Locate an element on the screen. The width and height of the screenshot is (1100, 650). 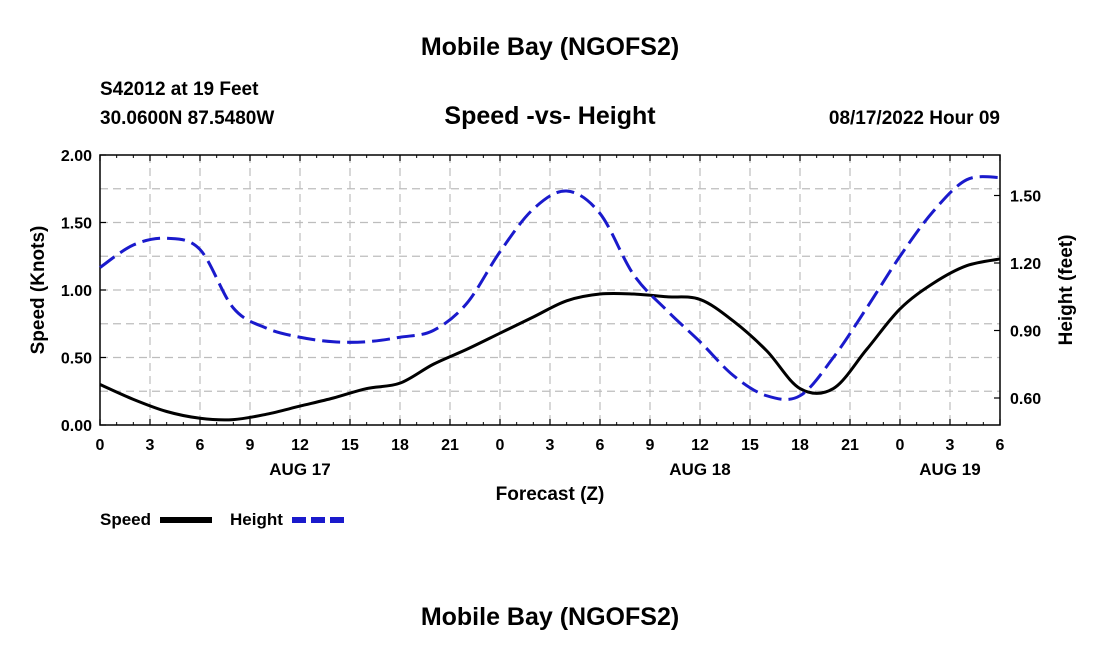
y-left-tick-label: 0.00 is located at coordinates (76, 426).